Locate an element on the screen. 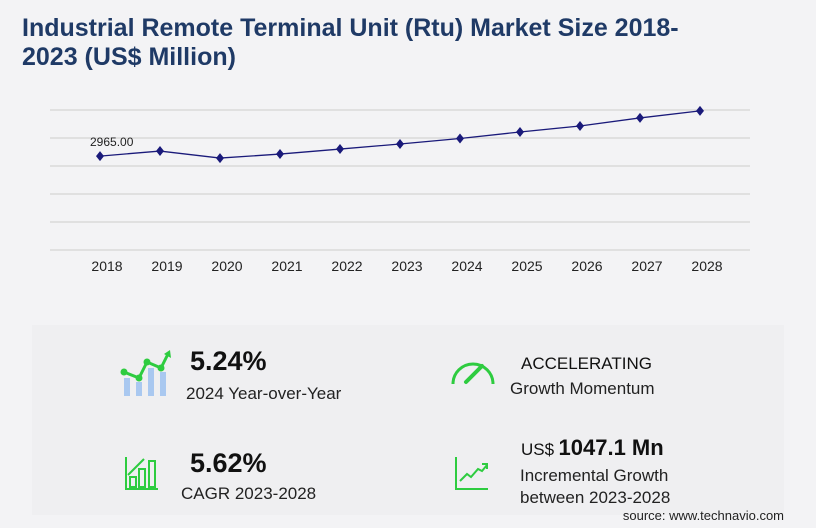 This screenshot has width=816, height=528. bar-chart-icon is located at coordinates (141, 473).